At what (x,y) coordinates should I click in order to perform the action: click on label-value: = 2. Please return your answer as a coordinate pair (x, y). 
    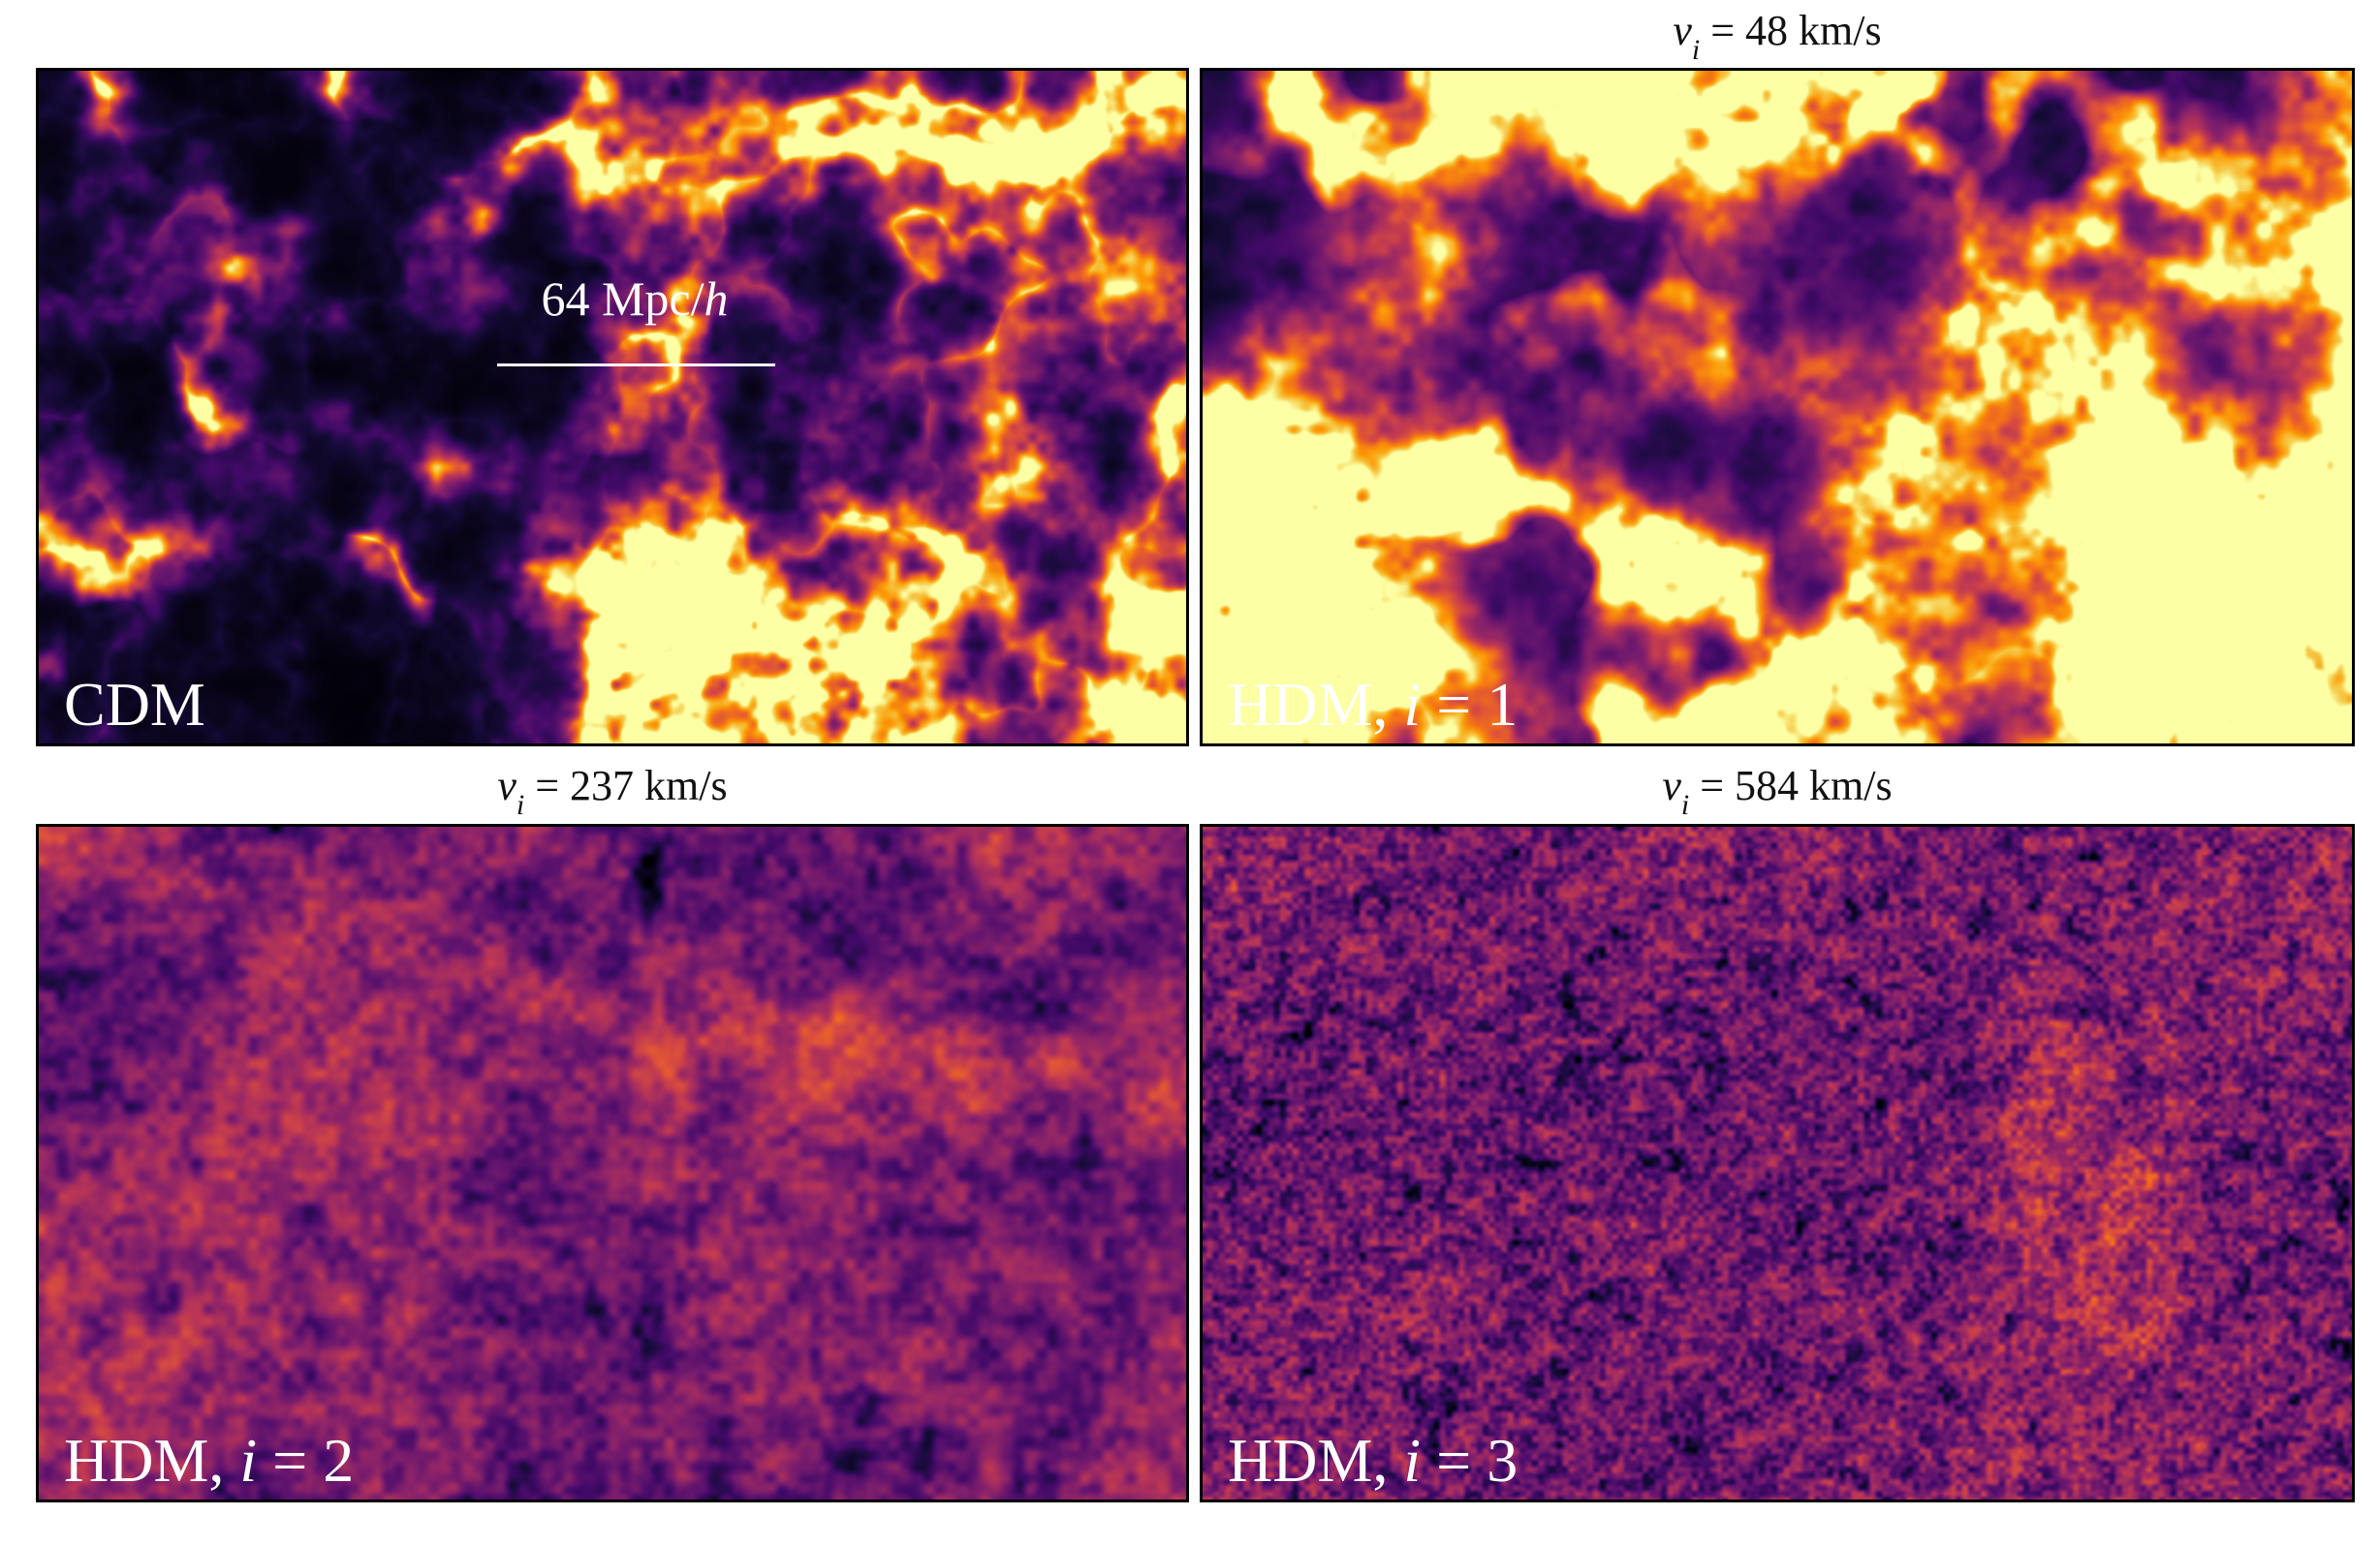
    Looking at the image, I should click on (306, 1461).